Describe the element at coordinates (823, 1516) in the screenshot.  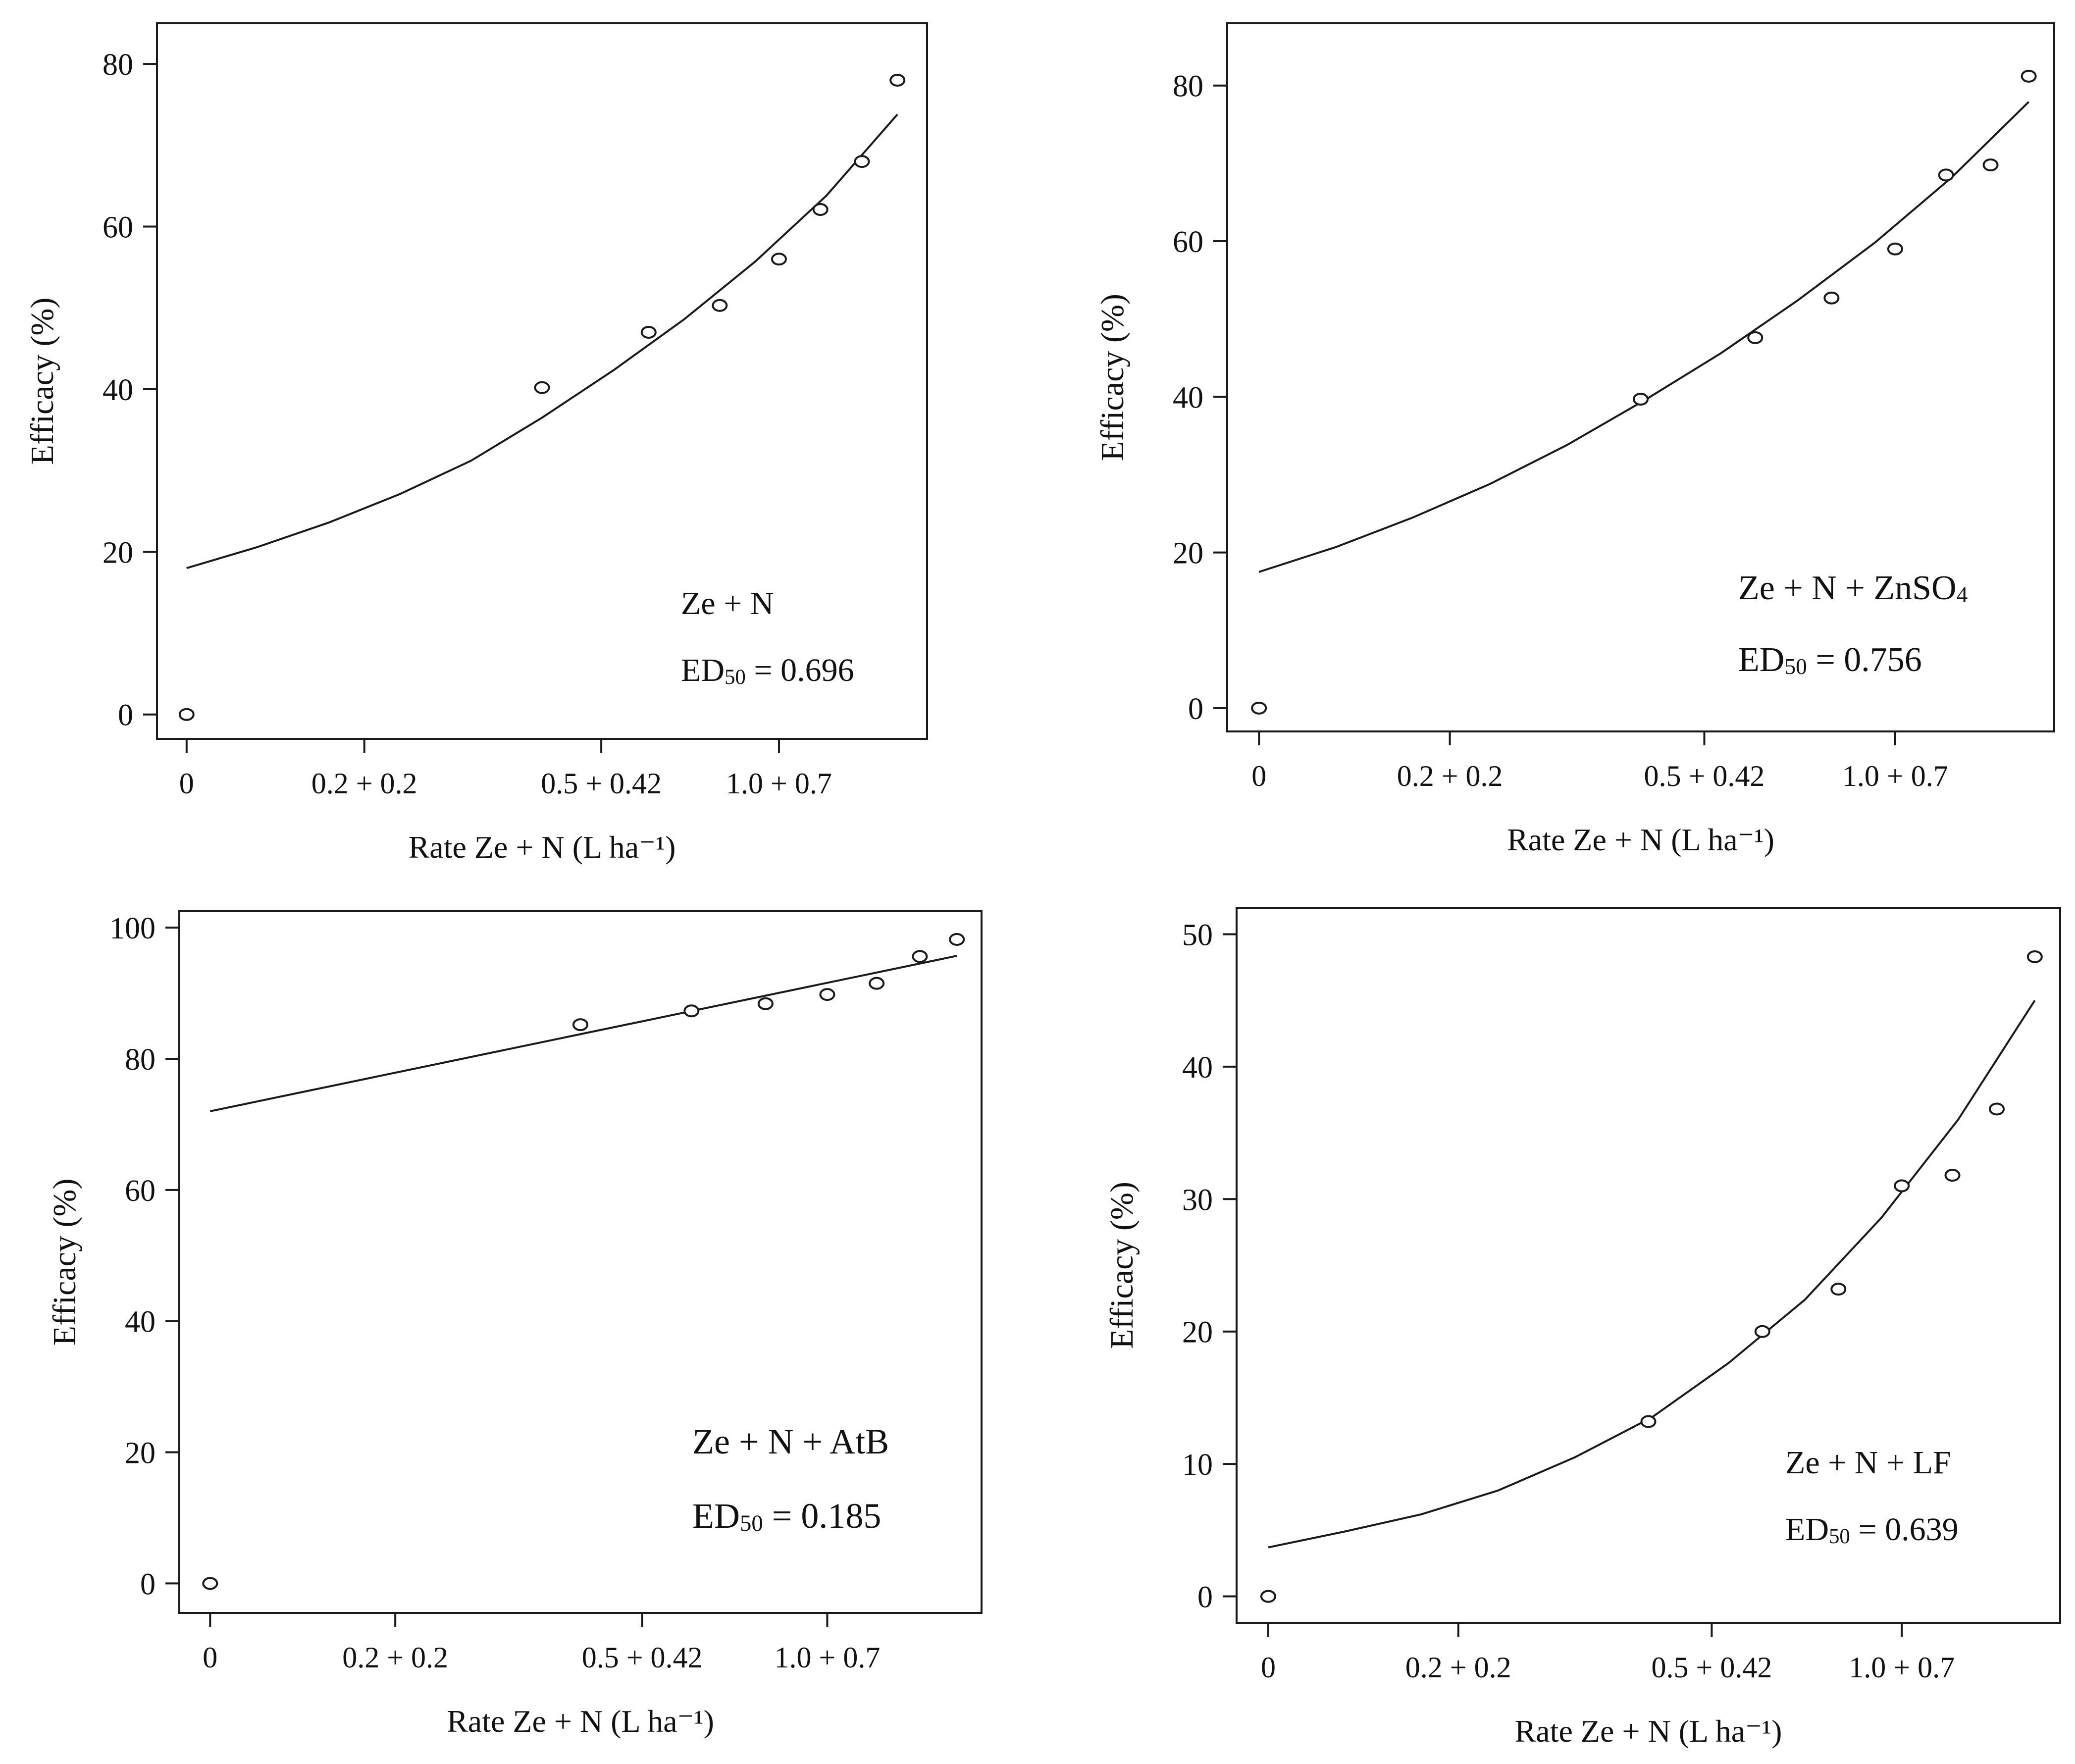
I see `ed50-value: = 0.185` at that location.